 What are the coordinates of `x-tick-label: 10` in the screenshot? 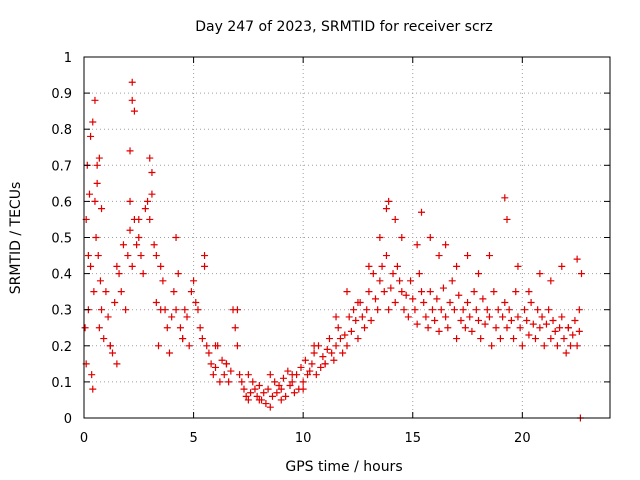 It's located at (303, 438).